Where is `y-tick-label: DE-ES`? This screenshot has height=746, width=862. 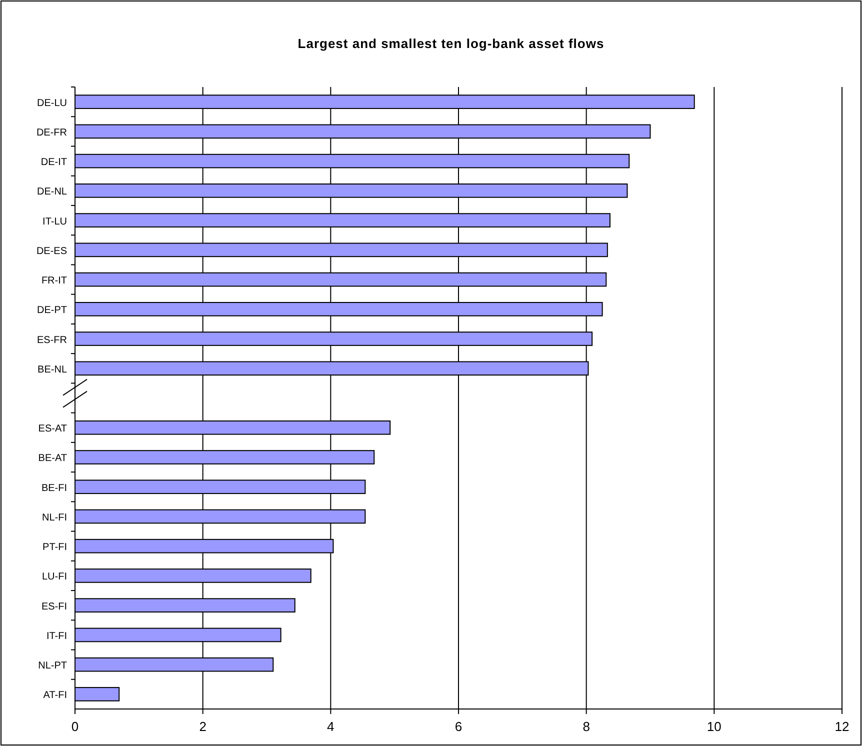 y-tick-label: DE-ES is located at coordinates (52, 251).